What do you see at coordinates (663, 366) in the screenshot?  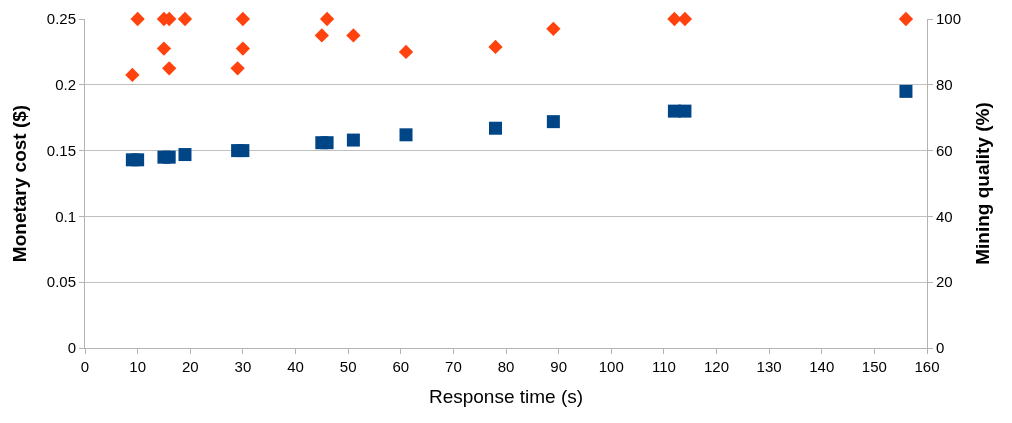 I see `x-tick-label: 110` at bounding box center [663, 366].